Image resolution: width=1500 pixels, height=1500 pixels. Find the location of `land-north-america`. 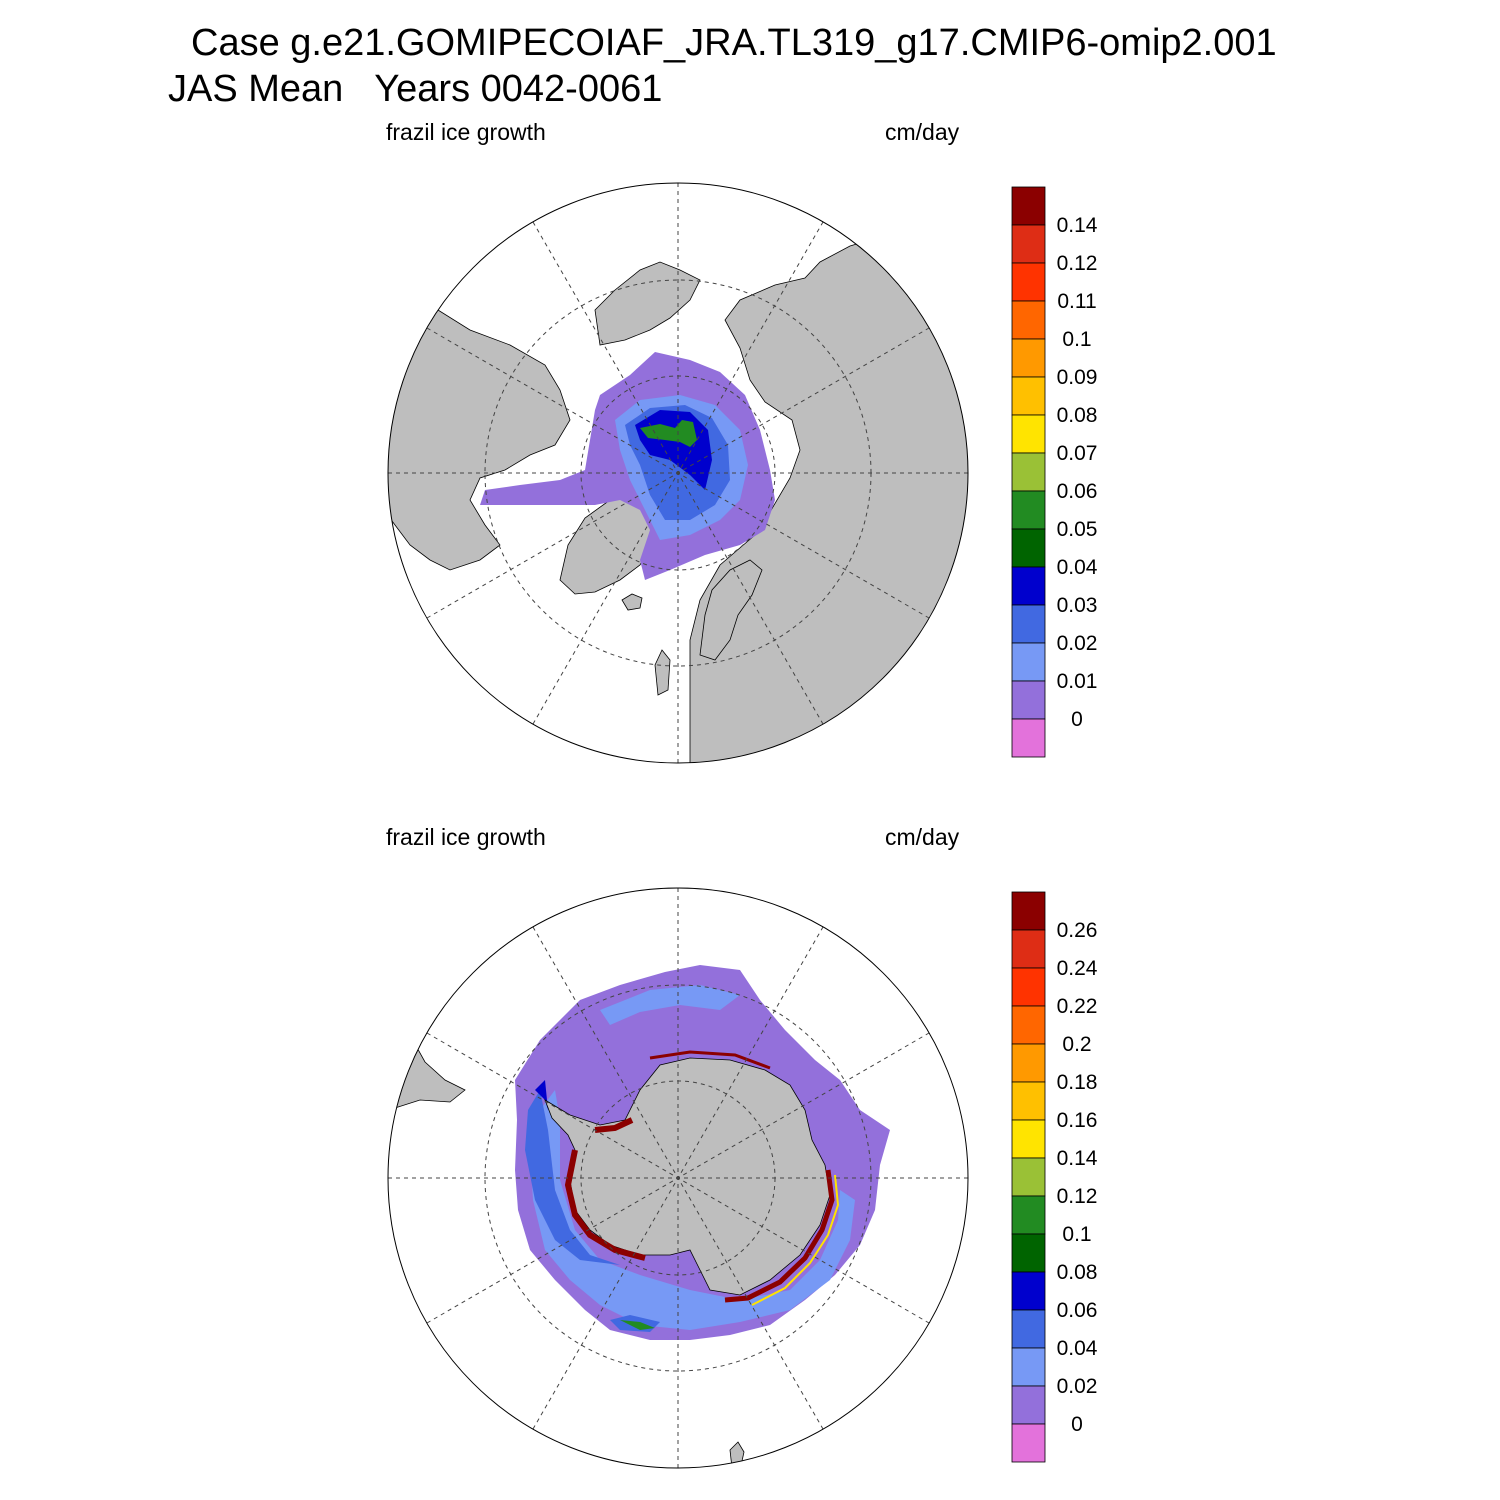

land-north-america is located at coordinates (479, 437).